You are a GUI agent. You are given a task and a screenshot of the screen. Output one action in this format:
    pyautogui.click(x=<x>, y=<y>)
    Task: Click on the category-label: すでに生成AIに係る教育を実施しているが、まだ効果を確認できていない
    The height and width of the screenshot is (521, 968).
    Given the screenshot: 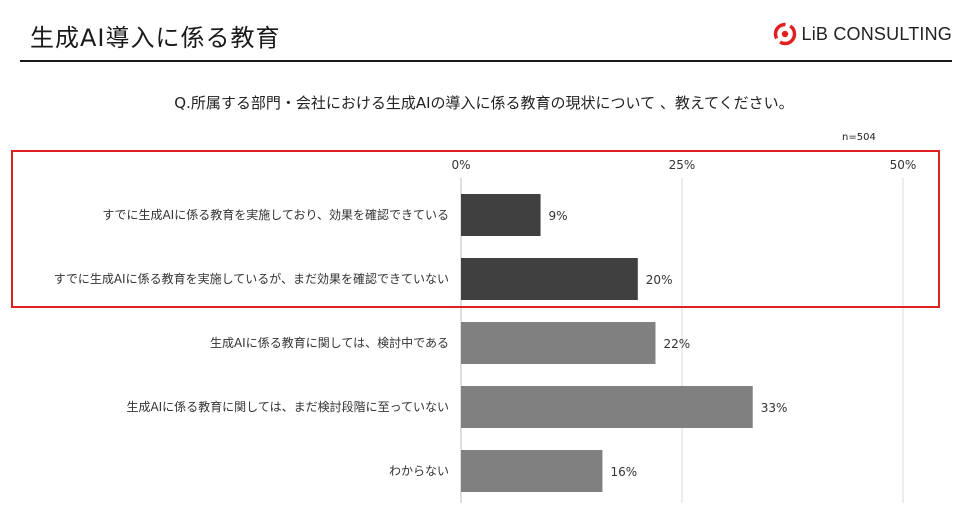 What is the action you would take?
    pyautogui.click(x=251, y=278)
    